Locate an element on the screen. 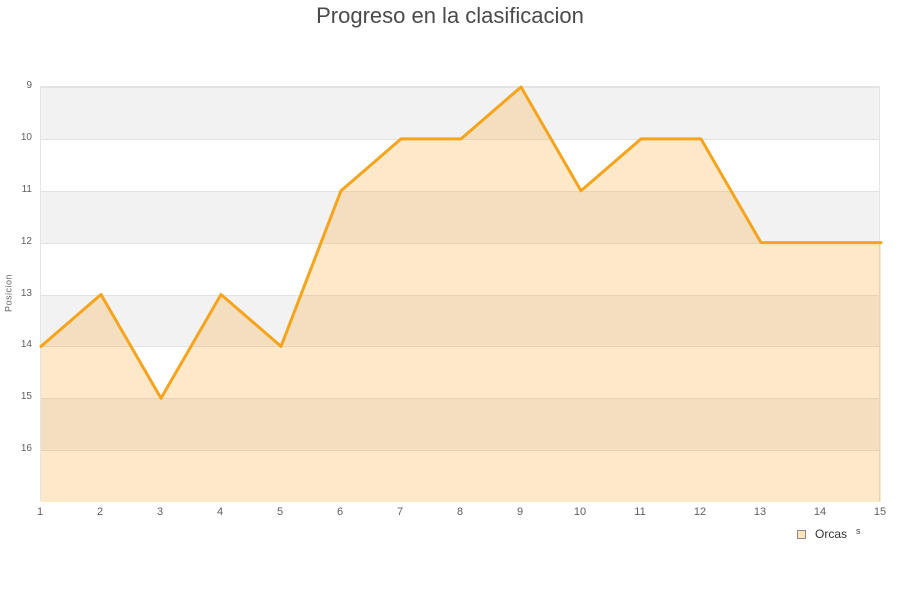  y-tick-label: 12 is located at coordinates (26, 241).